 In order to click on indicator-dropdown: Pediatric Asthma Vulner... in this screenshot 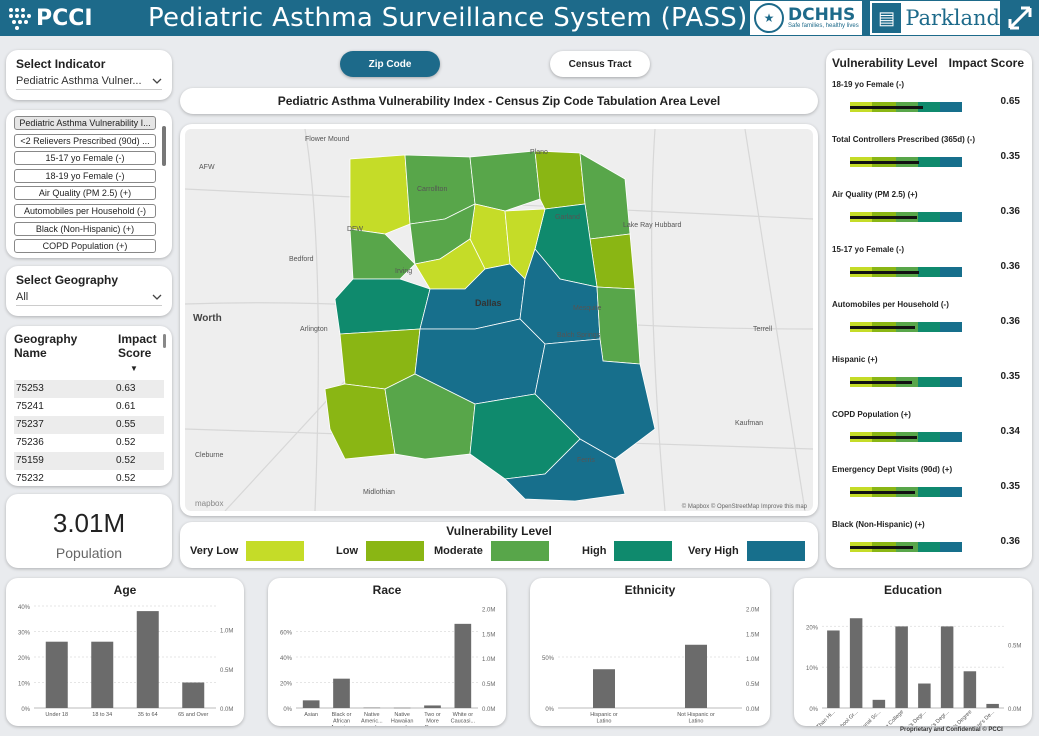, I will do `click(89, 82)`.